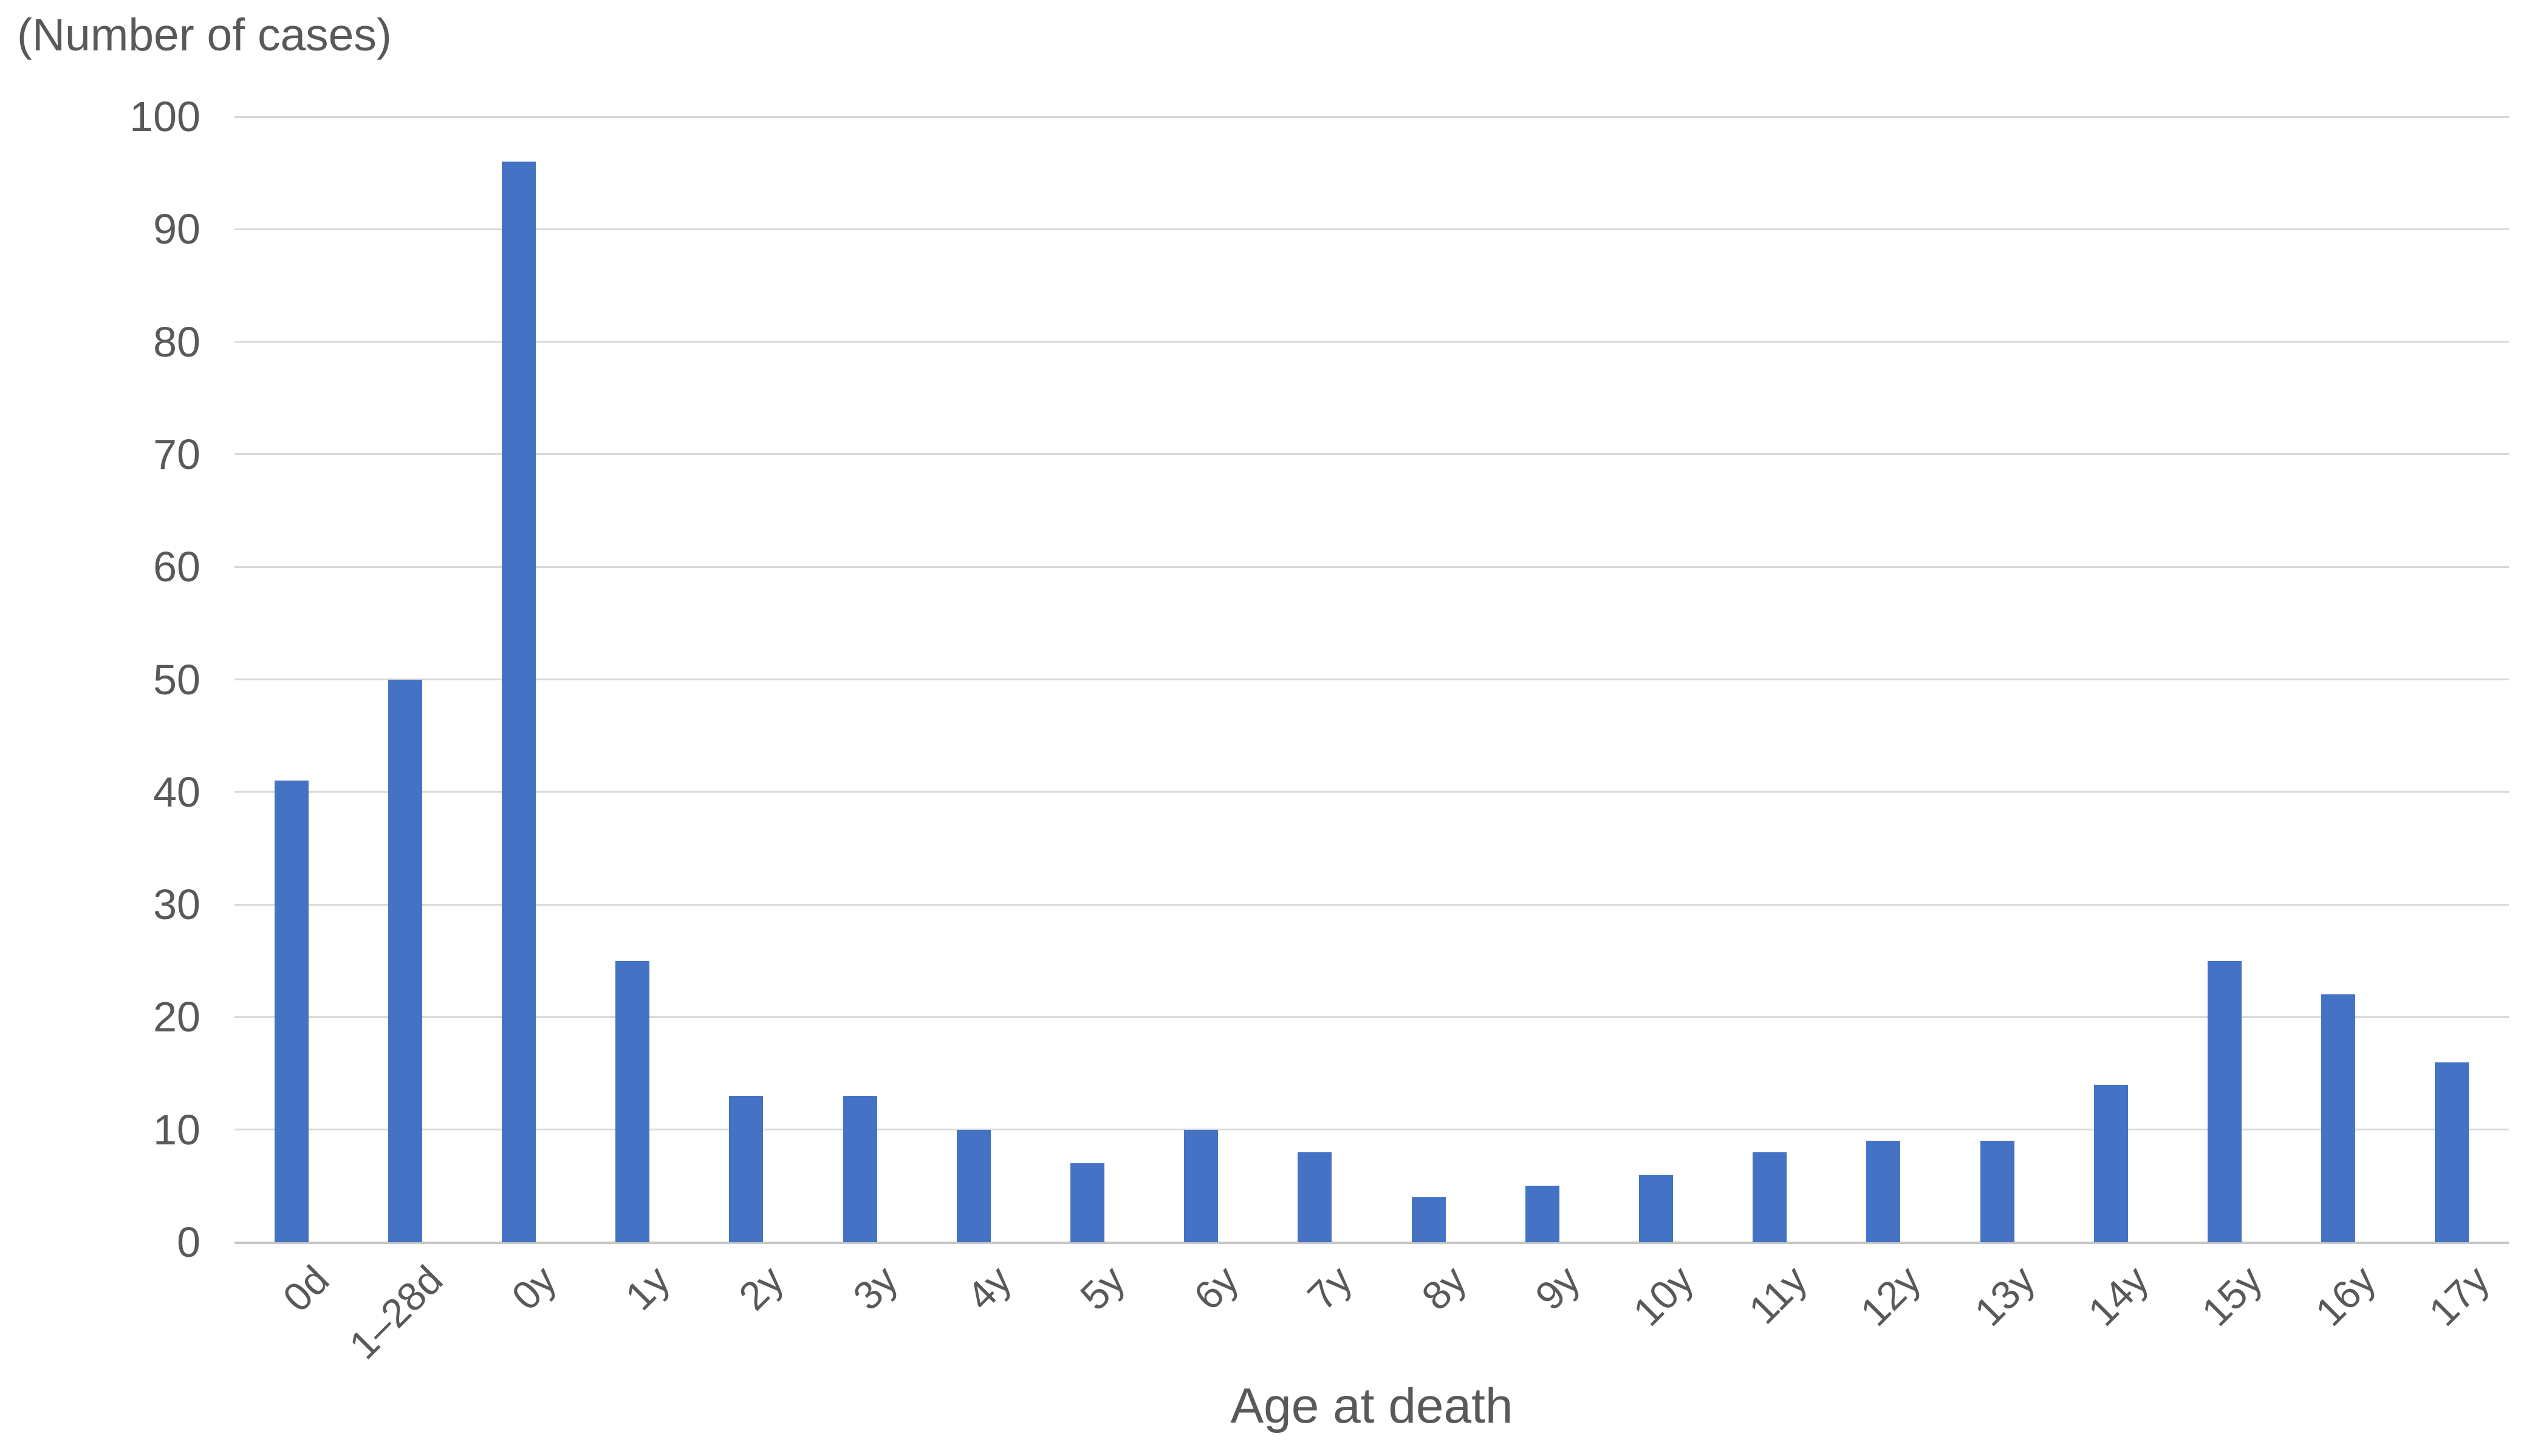 The width and height of the screenshot is (2532, 1456). Describe the element at coordinates (176, 1130) in the screenshot. I see `y-tick-label-10: 10` at that location.